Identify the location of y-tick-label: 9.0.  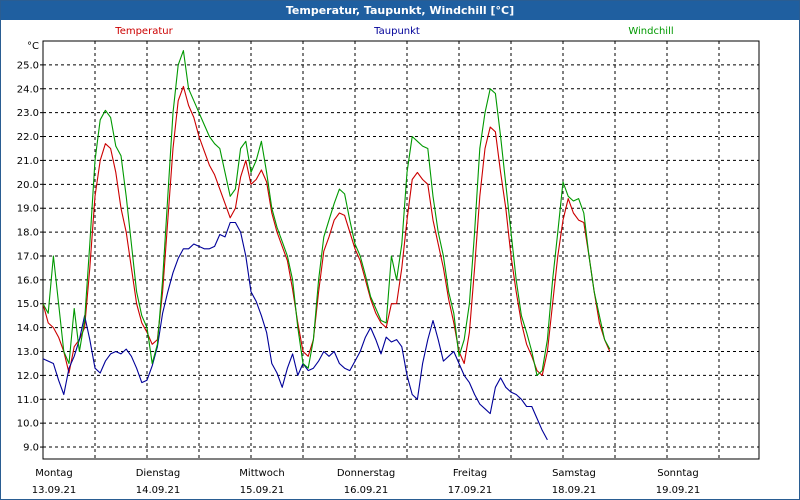
(31, 448).